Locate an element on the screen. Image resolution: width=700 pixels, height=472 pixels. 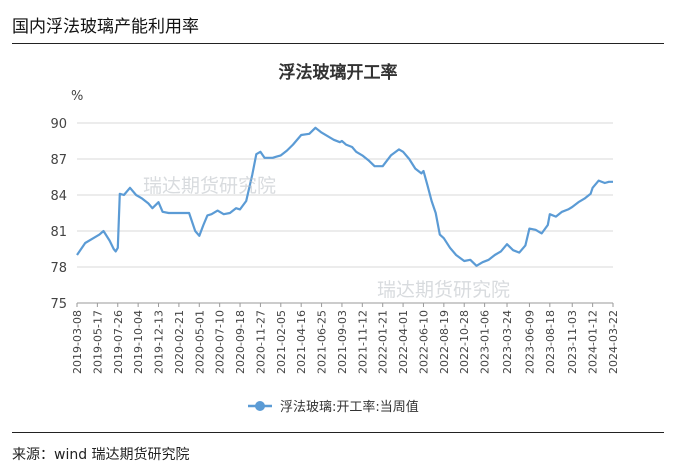
x-tick-label: 2021-04-16 is located at coordinates (301, 342).